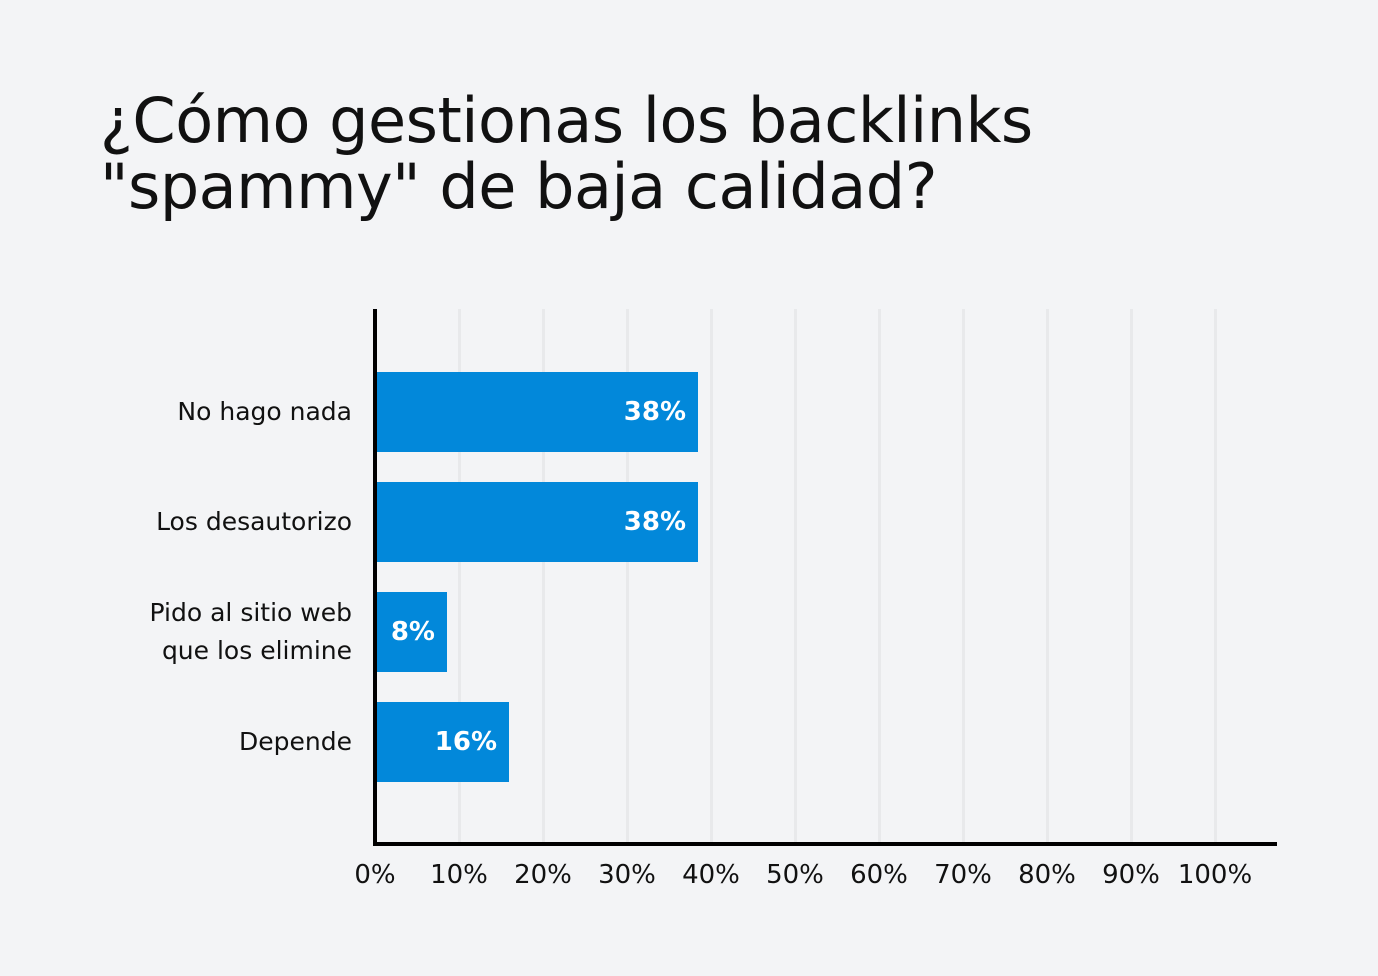 The image size is (1378, 976). What do you see at coordinates (537, 522) in the screenshot?
I see `bar-los-desautorizo: 38%` at bounding box center [537, 522].